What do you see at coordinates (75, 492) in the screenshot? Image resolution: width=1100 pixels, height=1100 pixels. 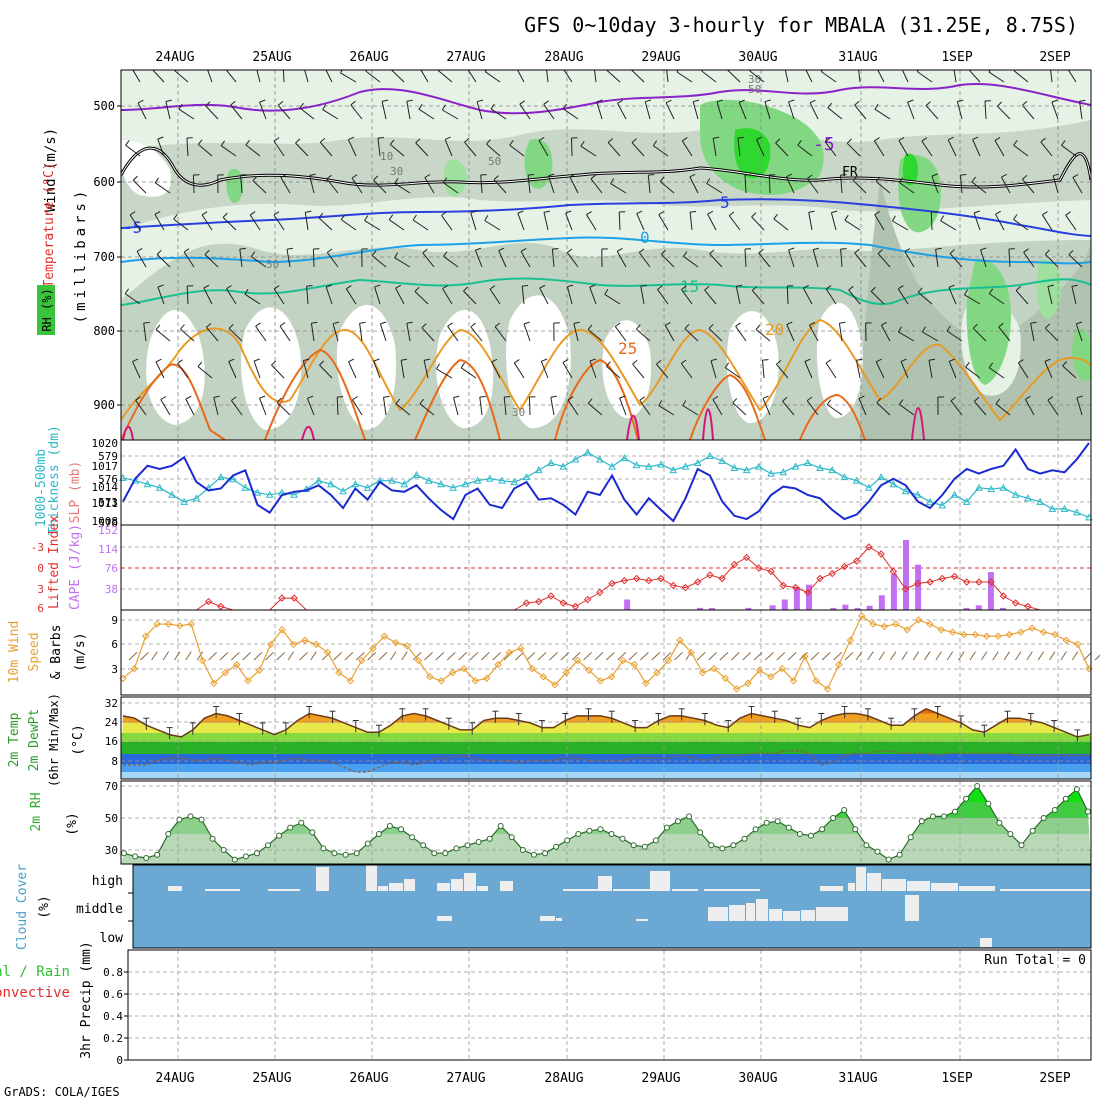 I see `slp-label: SLP (mb)` at bounding box center [75, 492].